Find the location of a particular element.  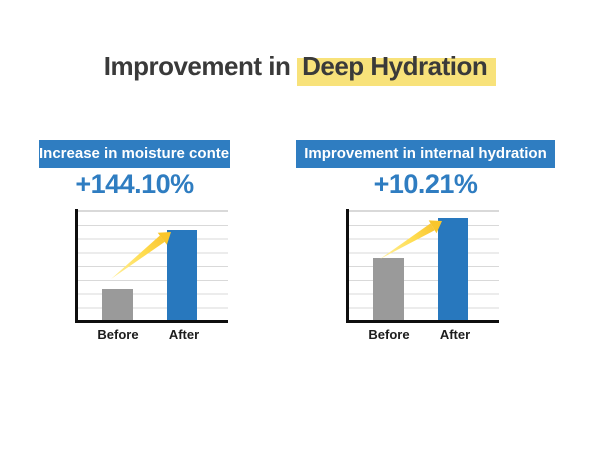

left-panel-percent-value: +144.10% is located at coordinates (134, 184).